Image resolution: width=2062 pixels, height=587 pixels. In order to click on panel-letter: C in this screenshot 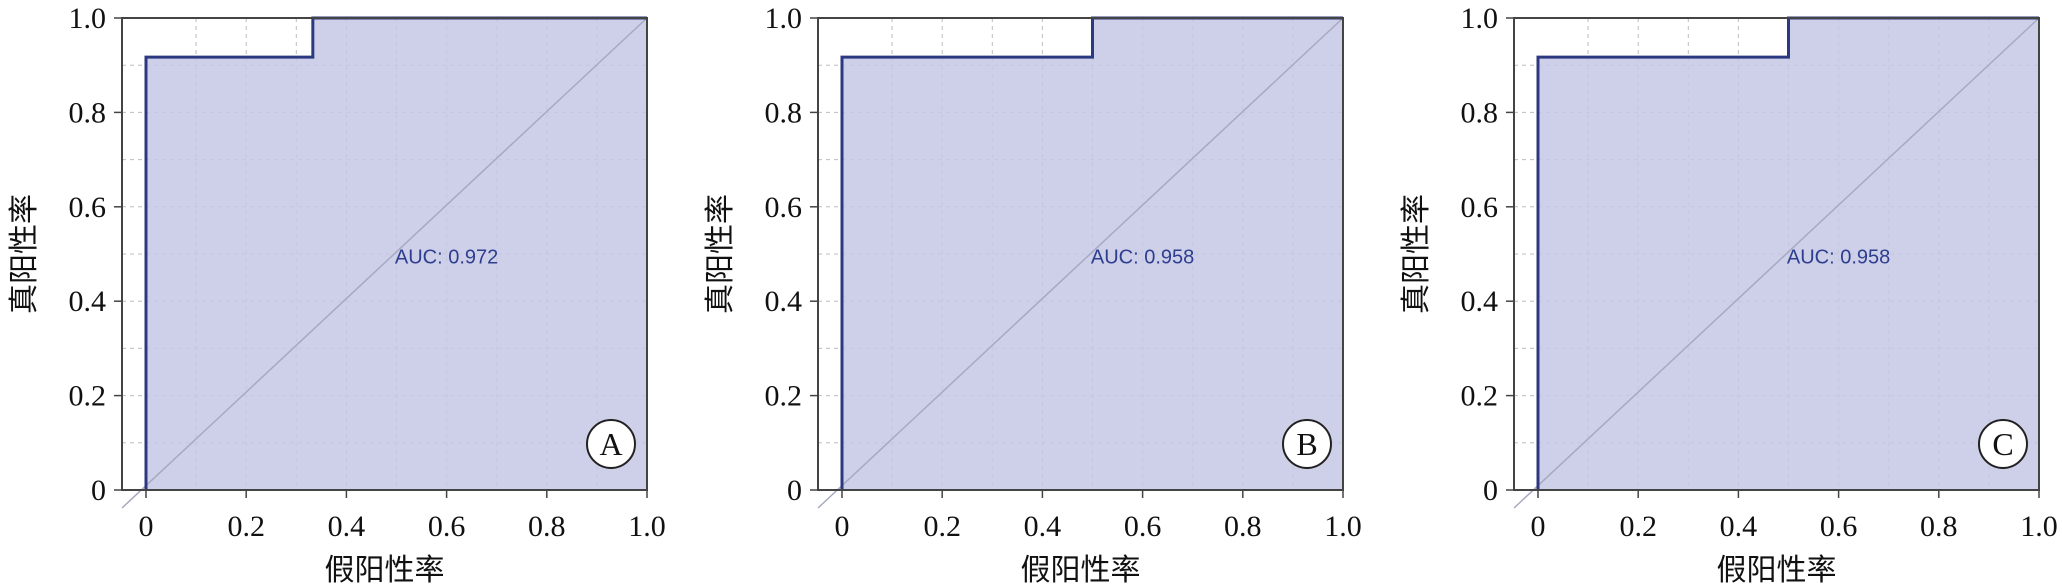, I will do `click(2002, 444)`.